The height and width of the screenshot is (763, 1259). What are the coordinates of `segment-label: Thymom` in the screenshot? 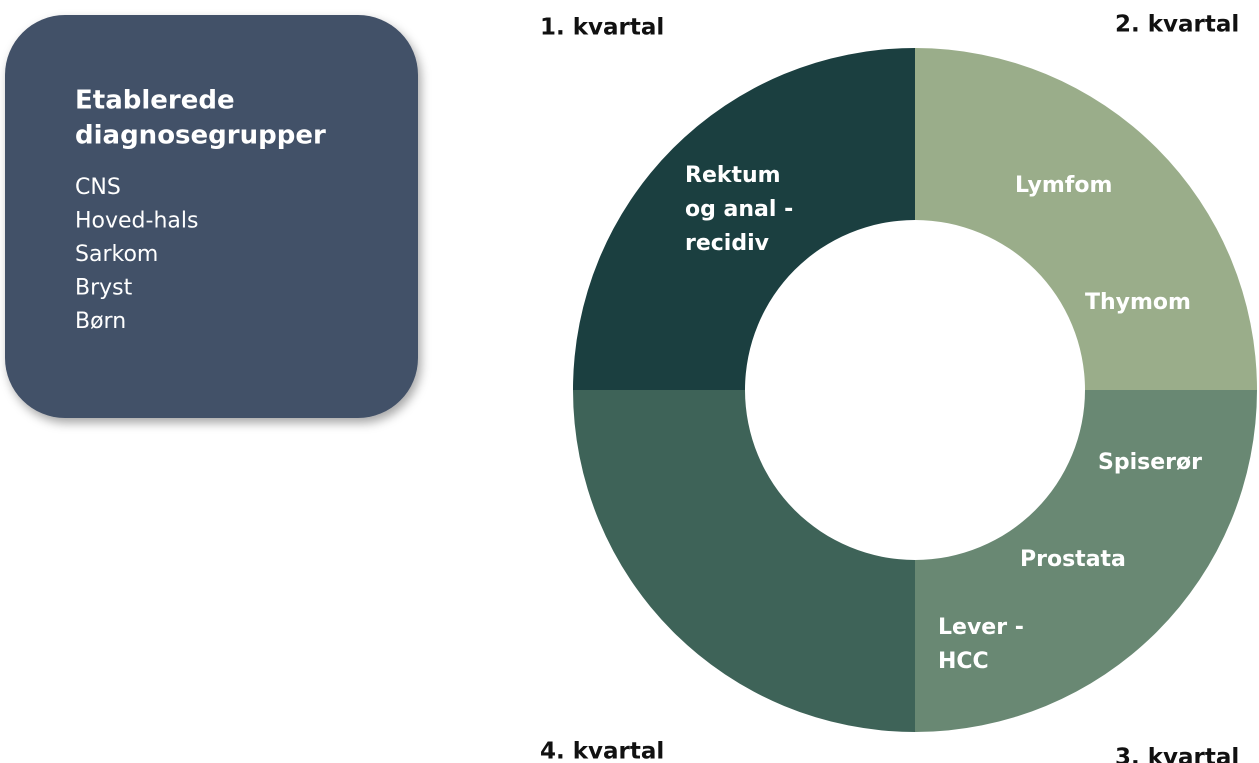 It's located at (1138, 302).